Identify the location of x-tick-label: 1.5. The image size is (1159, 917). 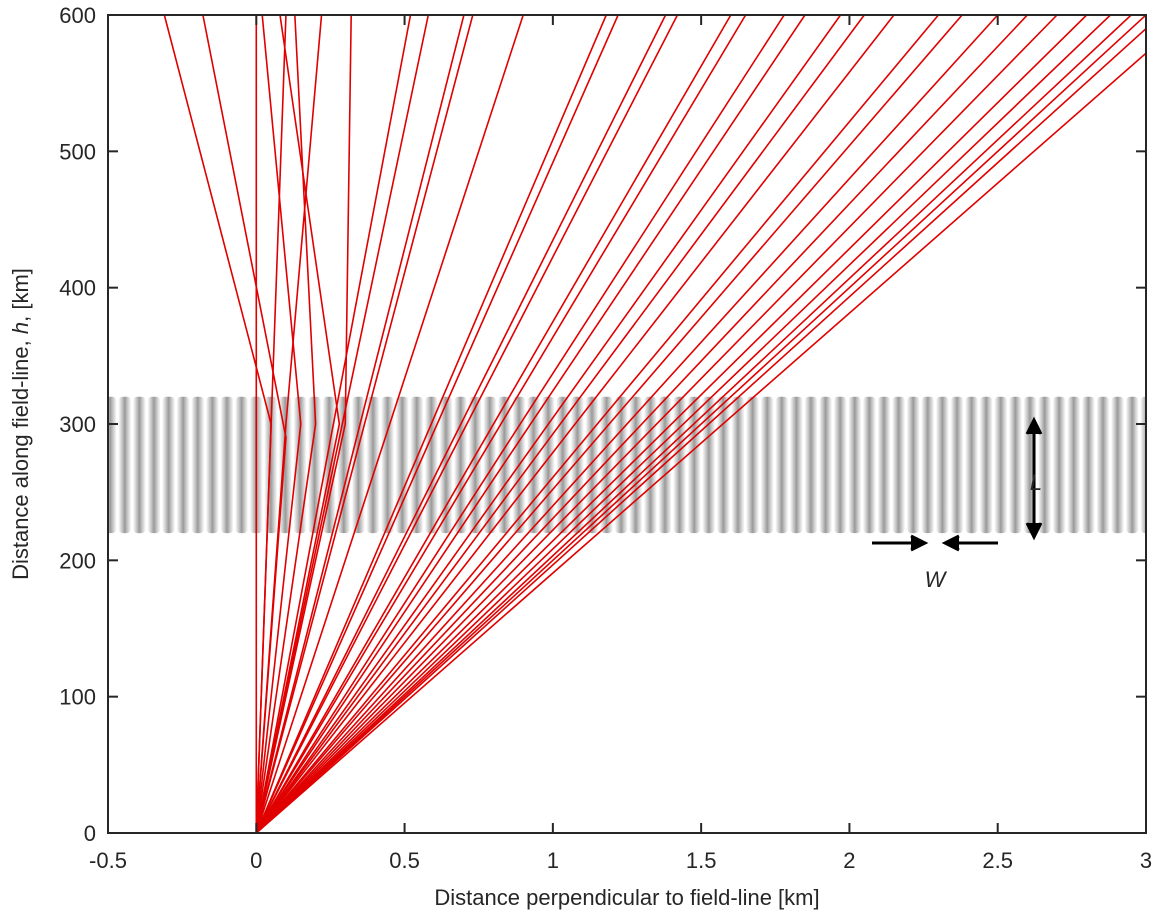
(701, 860).